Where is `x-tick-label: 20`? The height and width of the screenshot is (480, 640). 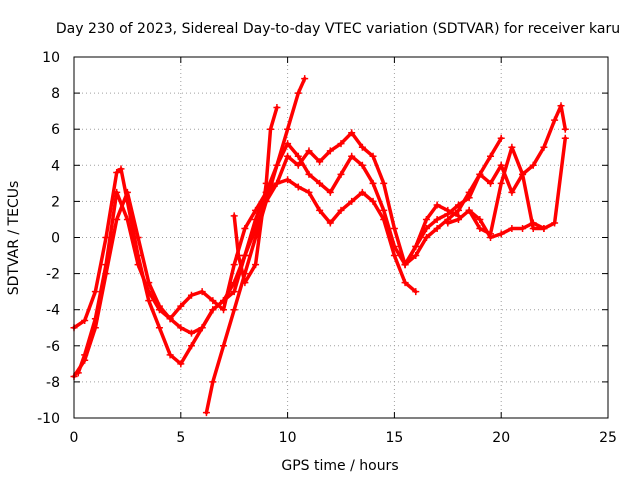
x-tick-label: 20 is located at coordinates (501, 438).